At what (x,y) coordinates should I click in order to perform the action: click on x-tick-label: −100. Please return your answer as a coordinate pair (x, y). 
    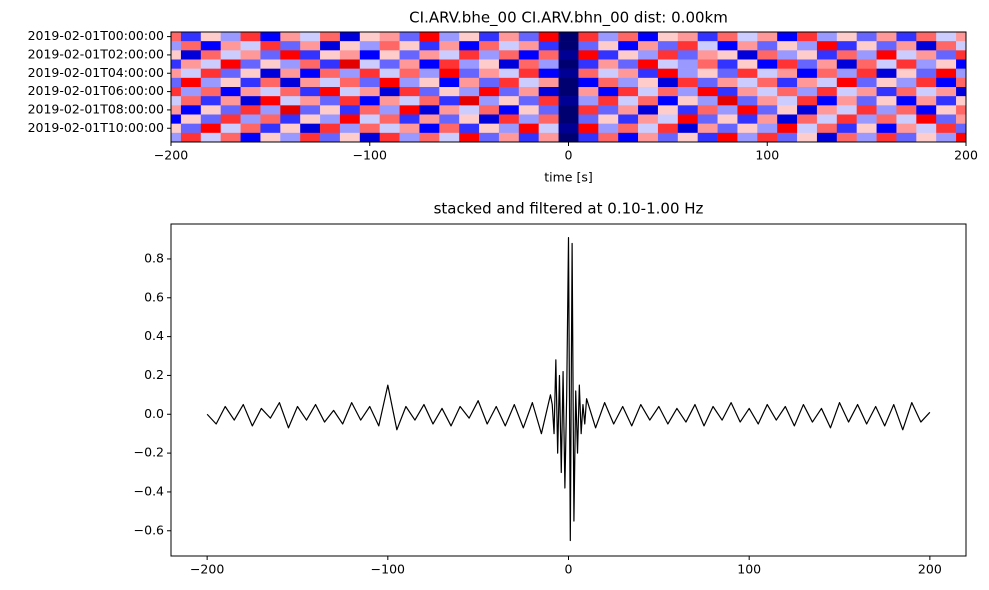
    Looking at the image, I should click on (370, 155).